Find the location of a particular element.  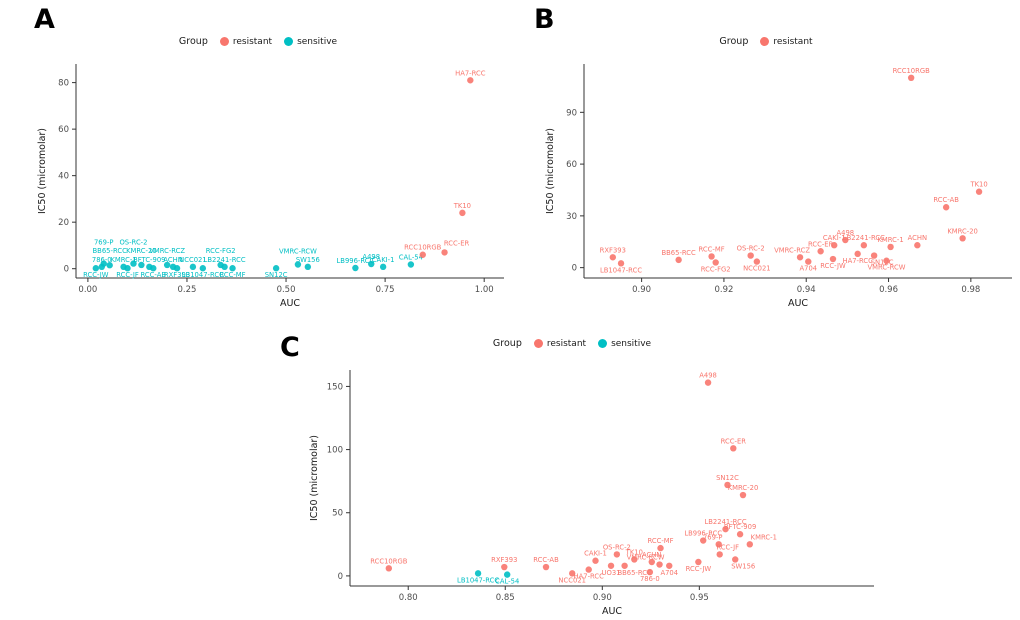

point-label-786-0: 786-0 is located at coordinates (102, 260).